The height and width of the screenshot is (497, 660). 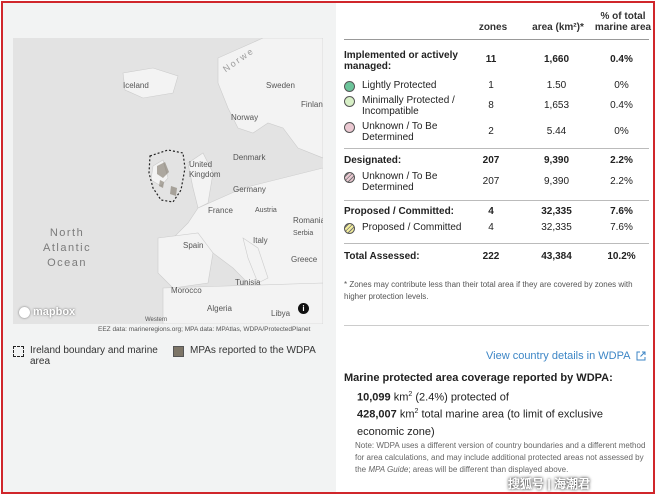 What do you see at coordinates (186, 290) in the screenshot?
I see `label-morocco: Morocco` at bounding box center [186, 290].